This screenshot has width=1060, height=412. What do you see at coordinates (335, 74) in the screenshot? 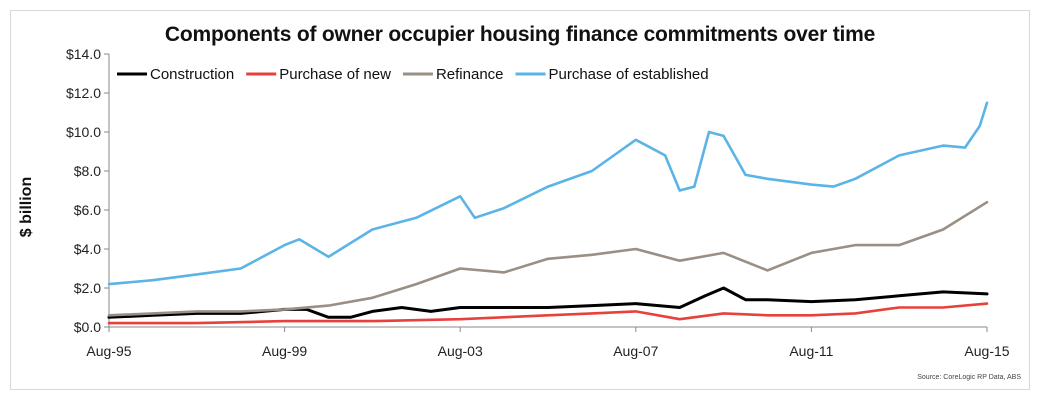
I see `legend-label-purchase-of-new: Purchase of new` at bounding box center [335, 74].